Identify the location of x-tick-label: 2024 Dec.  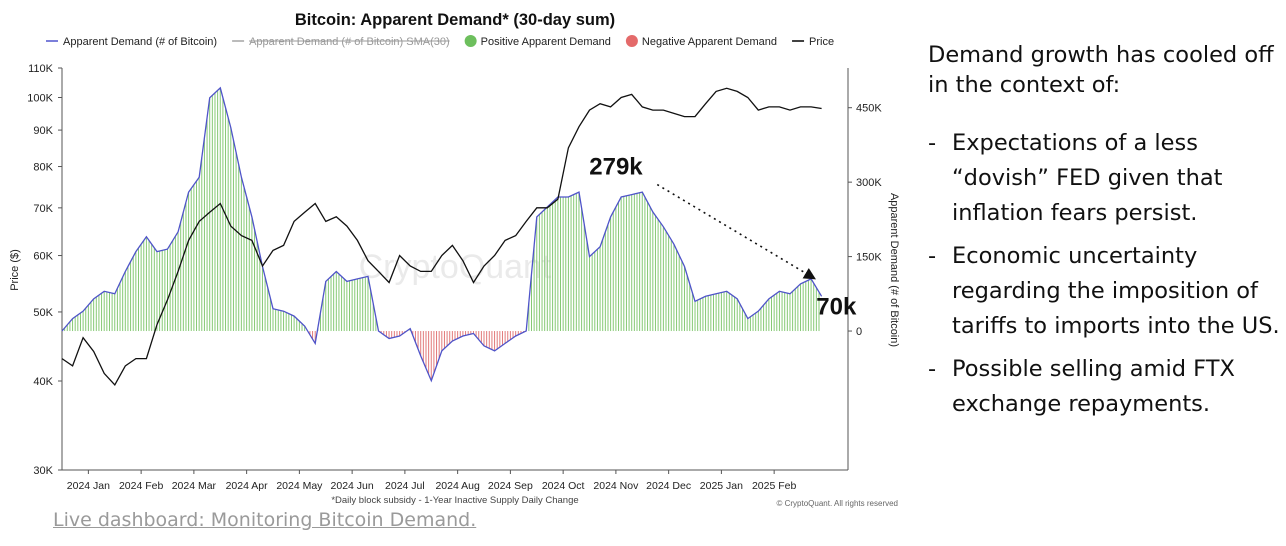
(668, 486).